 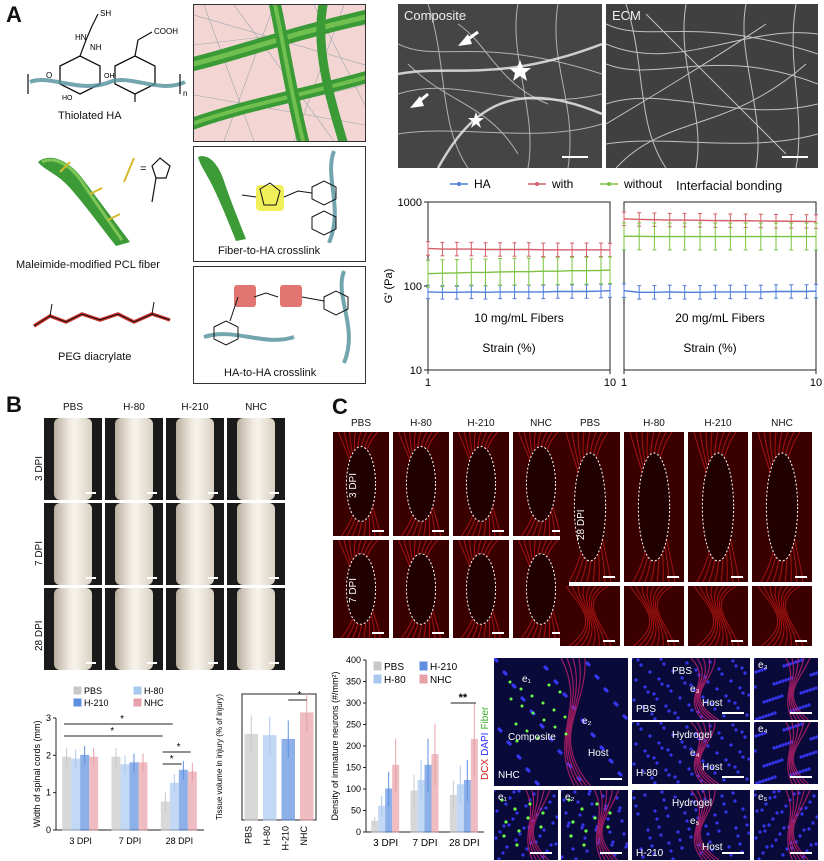 I want to click on x-tick-label: NHC, so click(x=304, y=836).